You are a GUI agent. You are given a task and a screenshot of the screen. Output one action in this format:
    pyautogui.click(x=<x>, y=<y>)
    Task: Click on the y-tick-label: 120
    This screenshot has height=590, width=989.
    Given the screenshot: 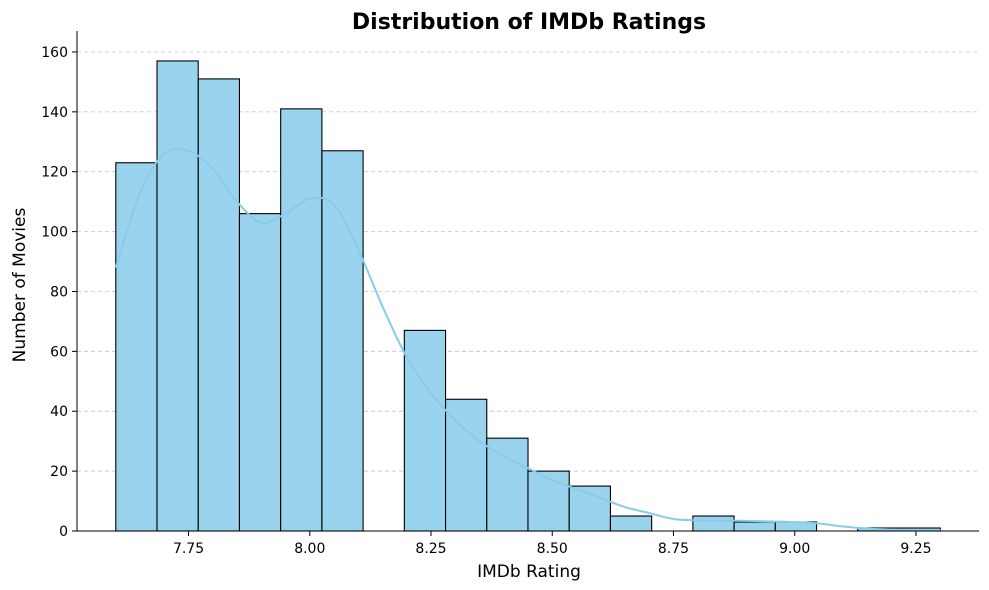 What is the action you would take?
    pyautogui.click(x=54, y=173)
    